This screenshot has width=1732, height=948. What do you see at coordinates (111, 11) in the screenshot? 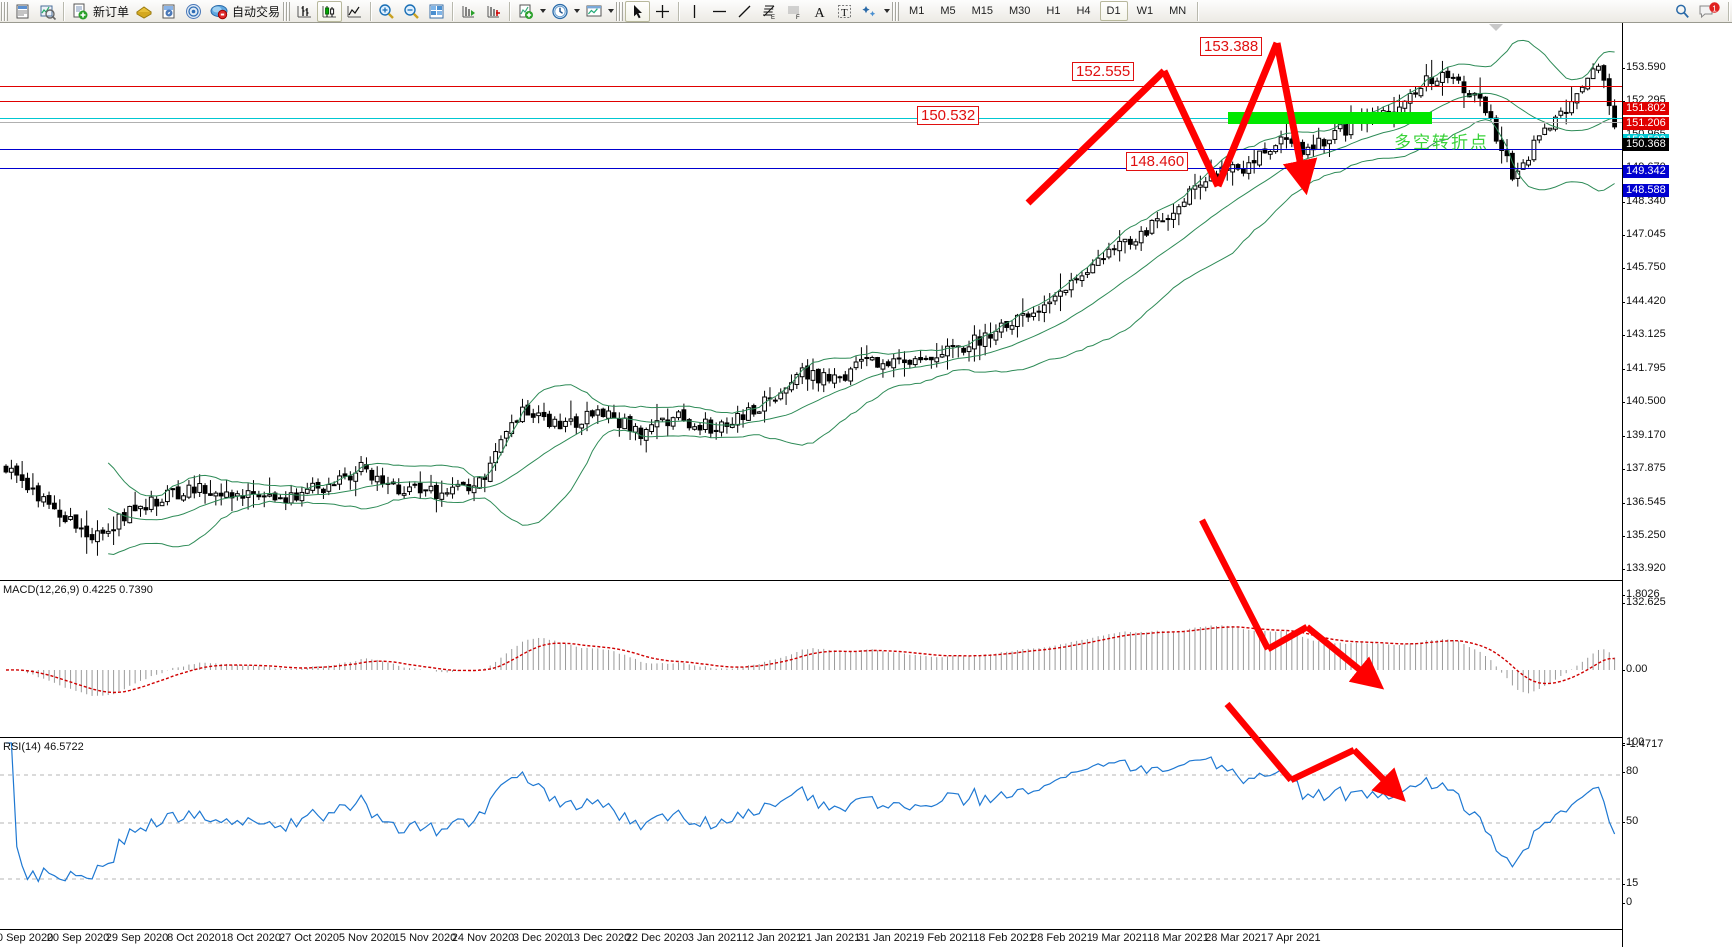
I see `new-order-label: 新订单` at bounding box center [111, 11].